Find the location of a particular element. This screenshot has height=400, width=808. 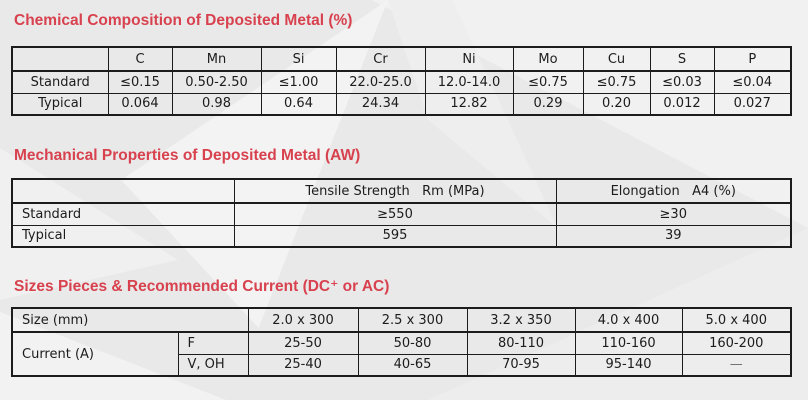

table-cell: 80-110 is located at coordinates (521, 343).